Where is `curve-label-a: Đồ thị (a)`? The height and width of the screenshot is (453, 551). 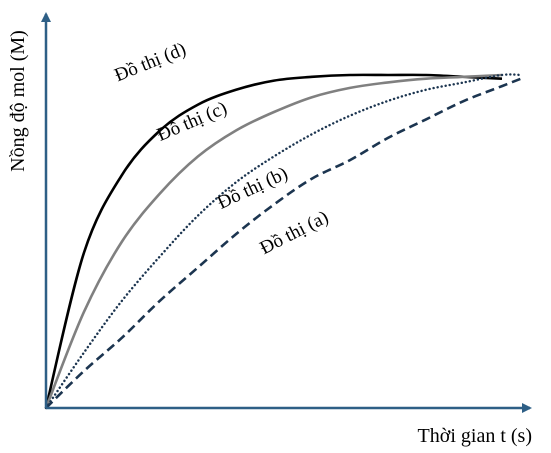 curve-label-a: Đồ thị (a) is located at coordinates (294, 233).